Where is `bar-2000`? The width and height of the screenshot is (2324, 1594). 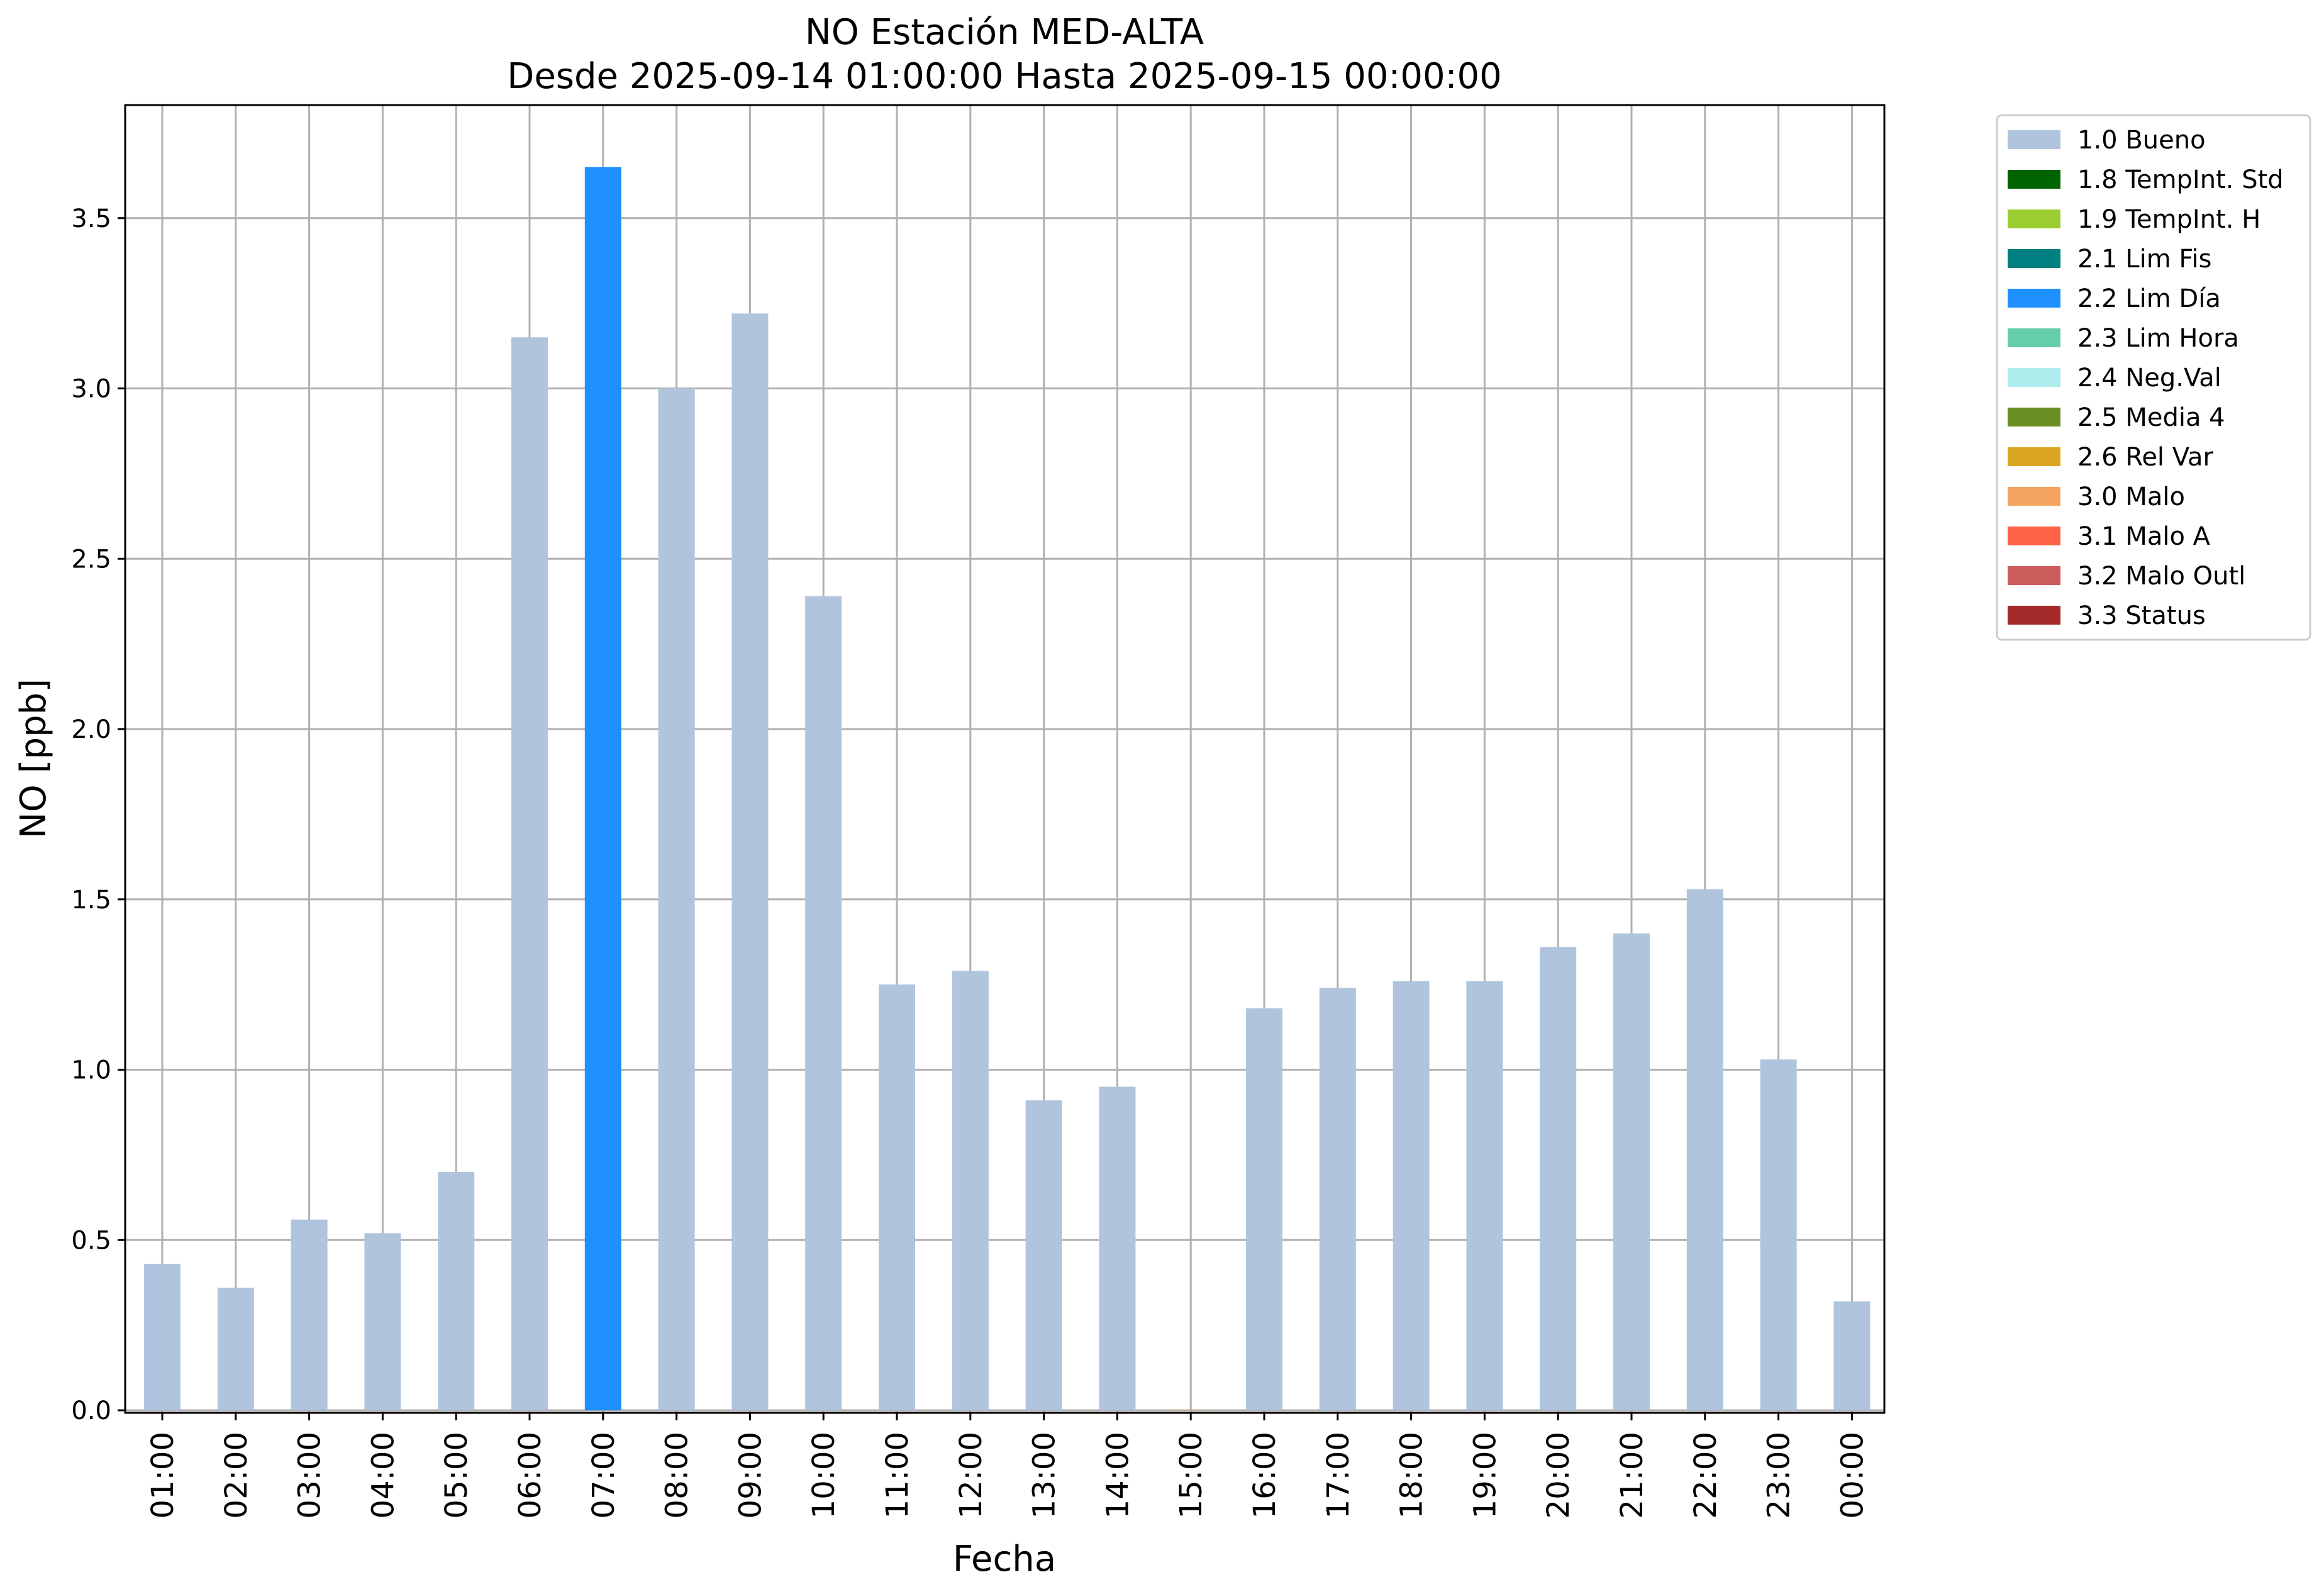
bar-2000 is located at coordinates (1558, 1178).